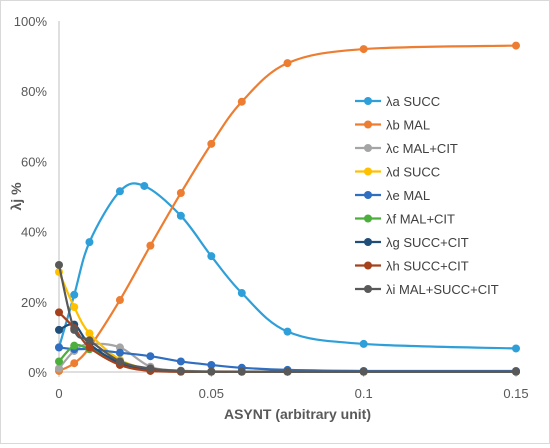 Image resolution: width=550 pixels, height=448 pixels. I want to click on legend-label: λe MAL, so click(408, 195).